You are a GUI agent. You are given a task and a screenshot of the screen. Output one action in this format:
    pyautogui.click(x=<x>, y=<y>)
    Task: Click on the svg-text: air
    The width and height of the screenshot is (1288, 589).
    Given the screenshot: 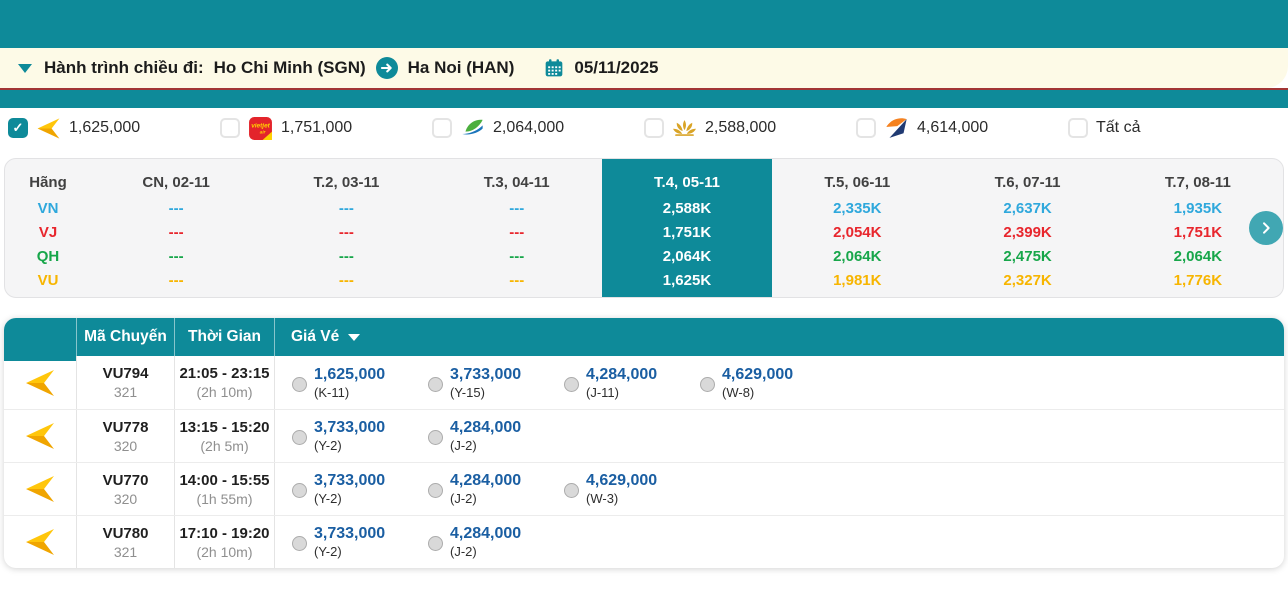 What is the action you would take?
    pyautogui.click(x=263, y=131)
    